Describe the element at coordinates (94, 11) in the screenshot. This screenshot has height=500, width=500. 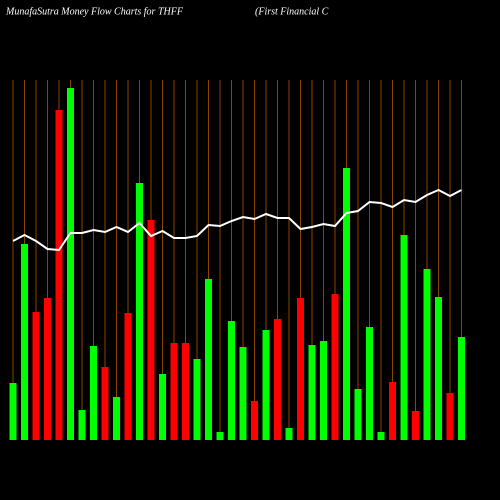
I see `chart-title: MunafaSutra Money Flow Charts for THFF` at that location.